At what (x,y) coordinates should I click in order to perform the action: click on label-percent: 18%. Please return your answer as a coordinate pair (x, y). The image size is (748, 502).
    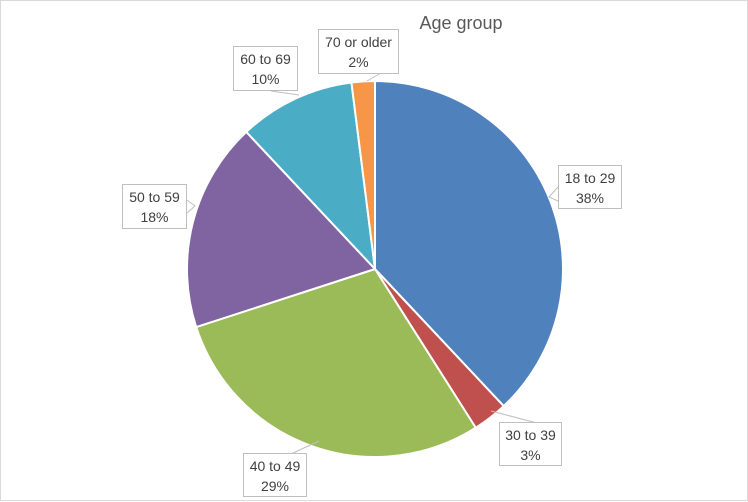
    Looking at the image, I should click on (154, 217).